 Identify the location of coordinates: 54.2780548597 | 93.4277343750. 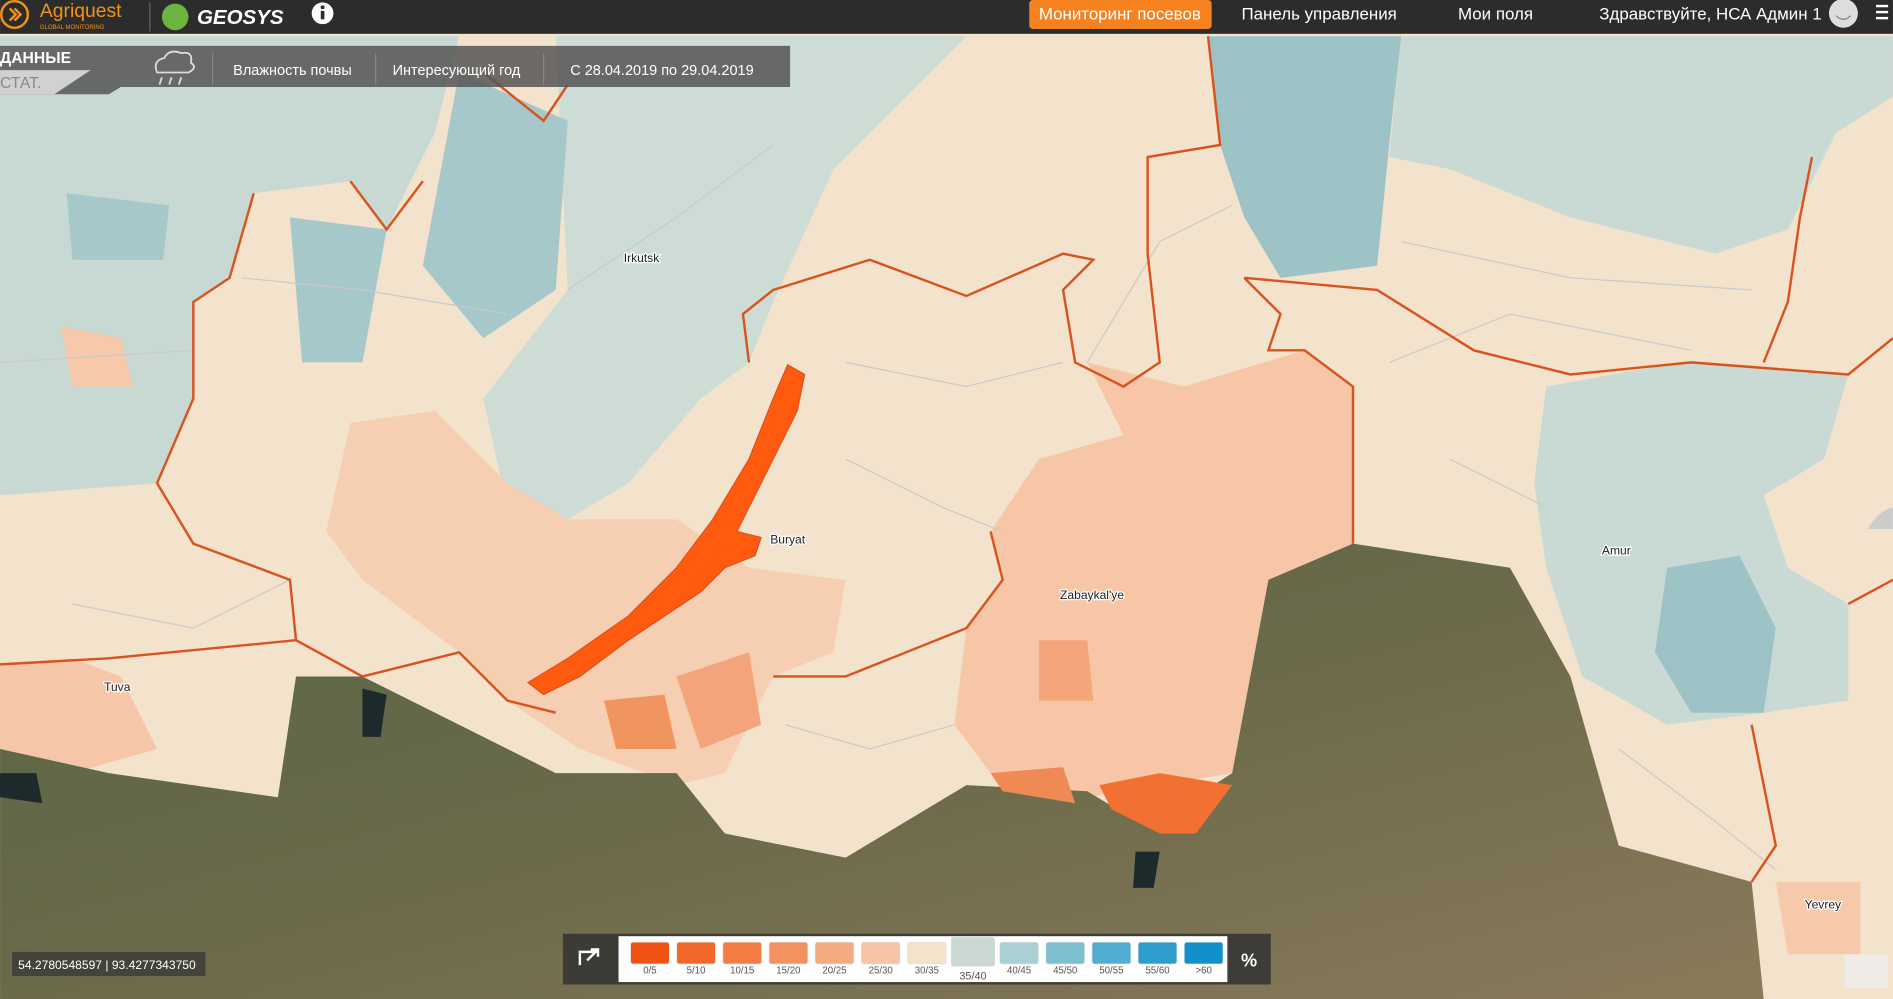
(107, 965).